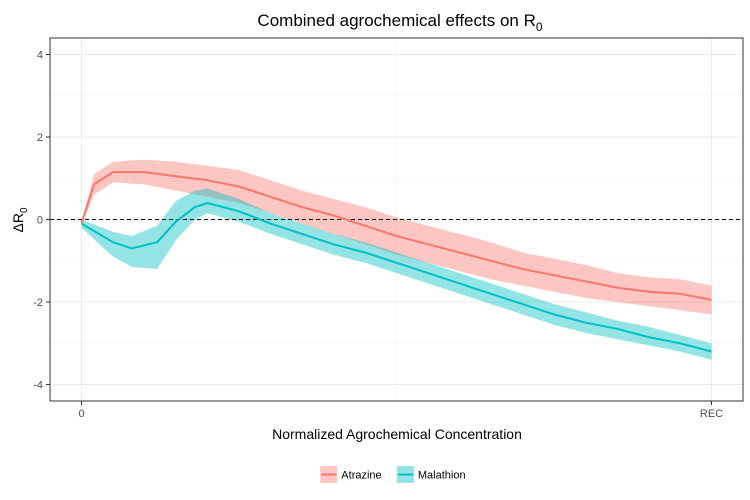  What do you see at coordinates (539, 27) in the screenshot?
I see `chart-title-subscript: 0` at bounding box center [539, 27].